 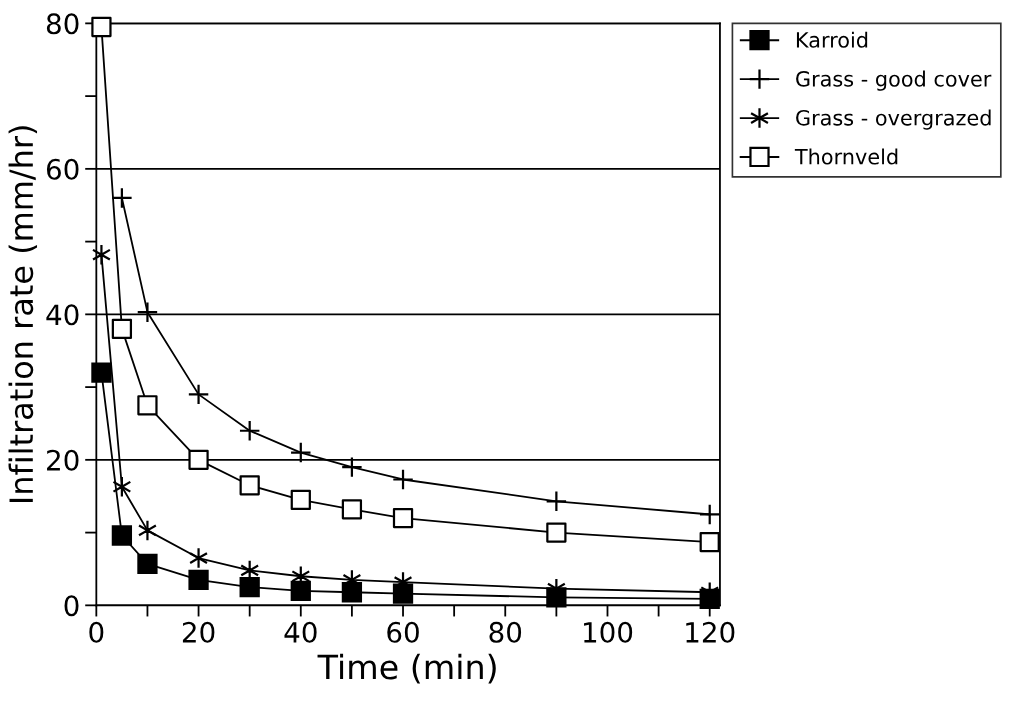 What do you see at coordinates (63, 460) in the screenshot?
I see `y-tick-label: 20` at bounding box center [63, 460].